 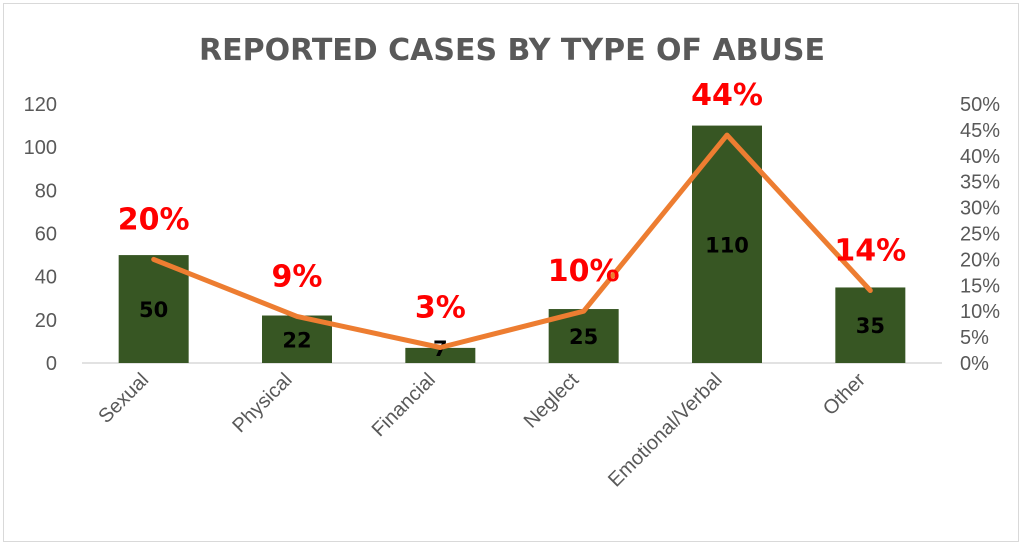 What do you see at coordinates (552, 401) in the screenshot?
I see `category-label: Neglect` at bounding box center [552, 401].